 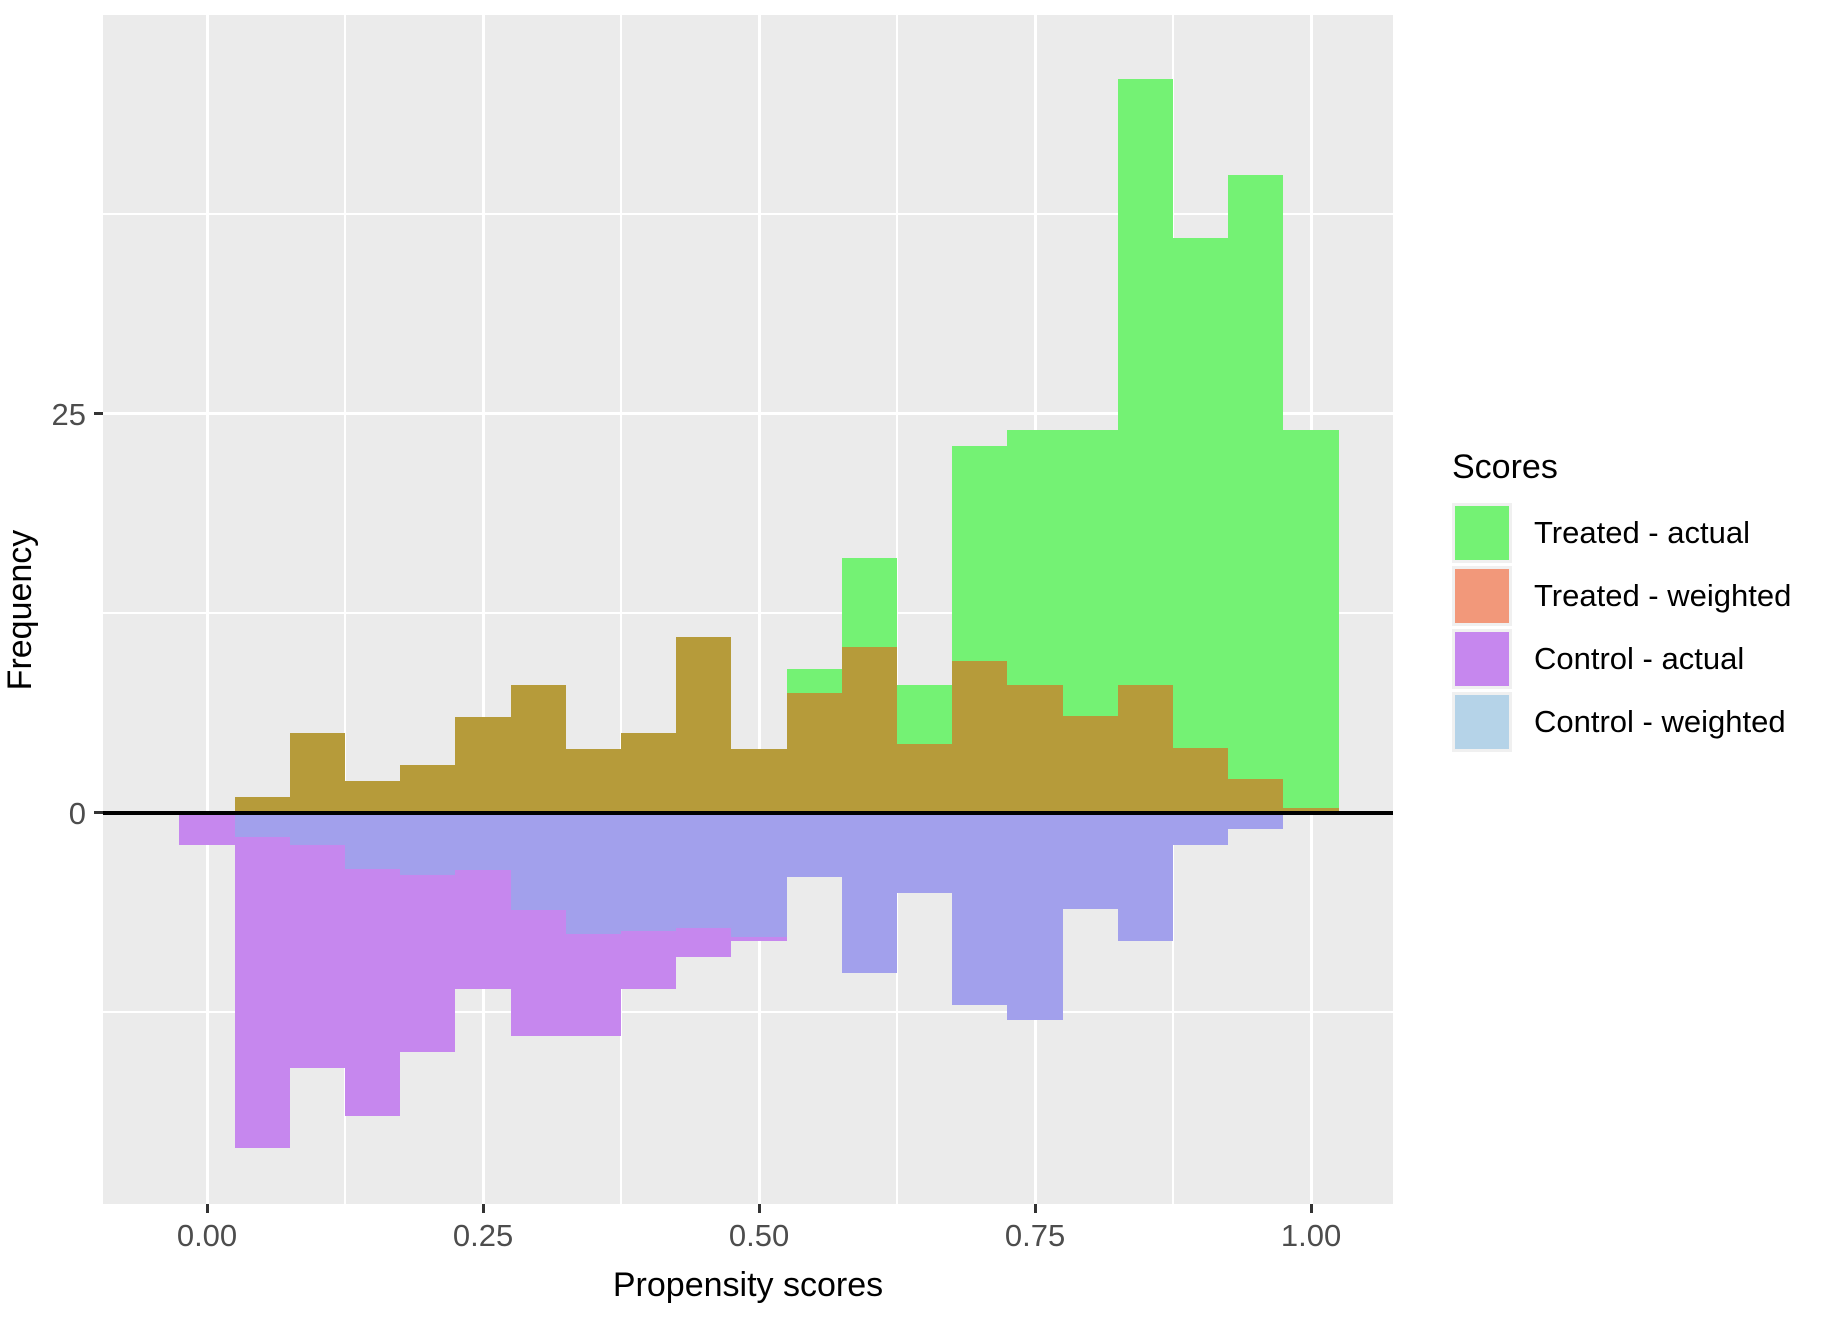 I want to click on y-tick-label: 0, so click(x=77, y=813).